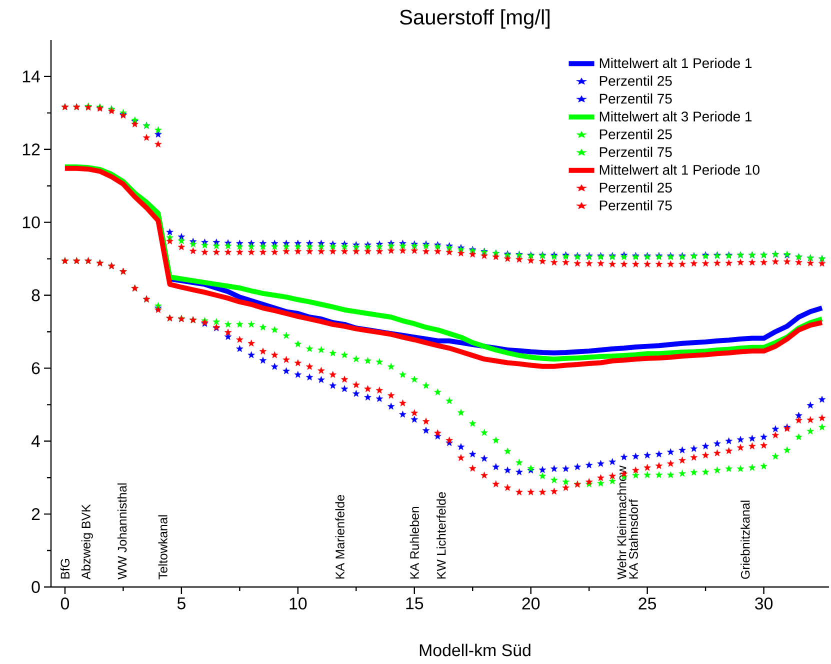 The width and height of the screenshot is (831, 664). I want to click on x-axis-title: Modell-km Süd, so click(475, 650).